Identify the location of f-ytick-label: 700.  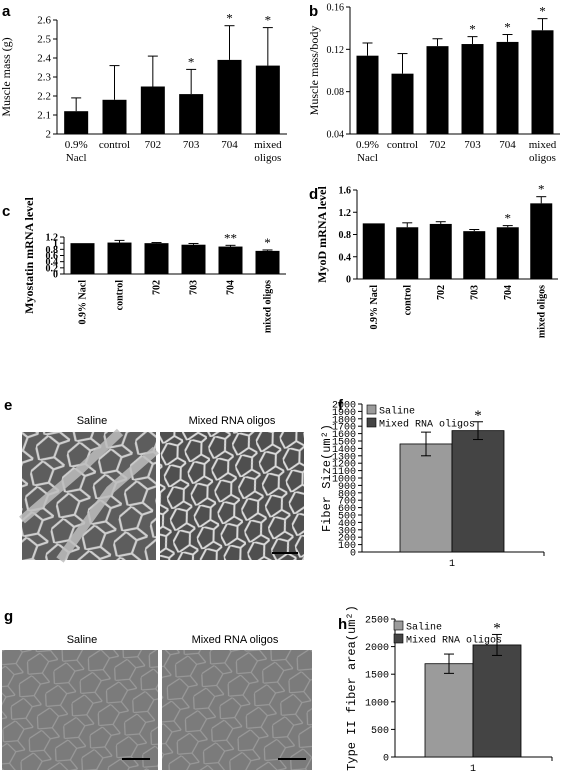
(347, 502).